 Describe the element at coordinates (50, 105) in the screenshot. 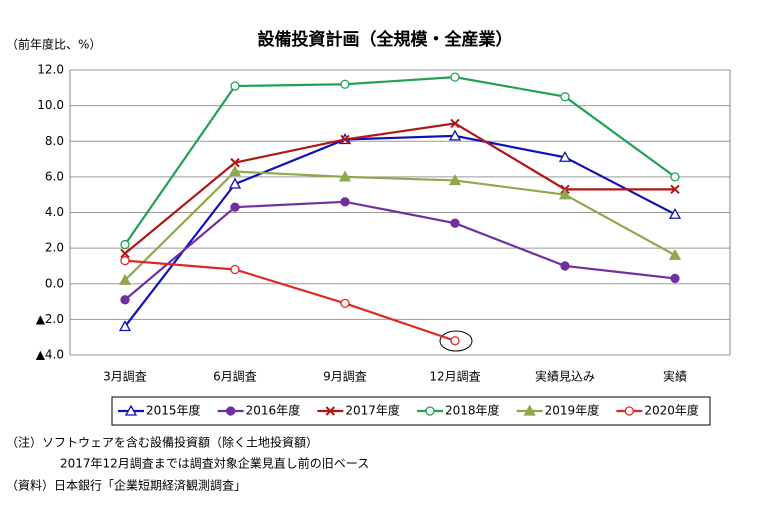

I see `y-tick-label: 10.0` at that location.